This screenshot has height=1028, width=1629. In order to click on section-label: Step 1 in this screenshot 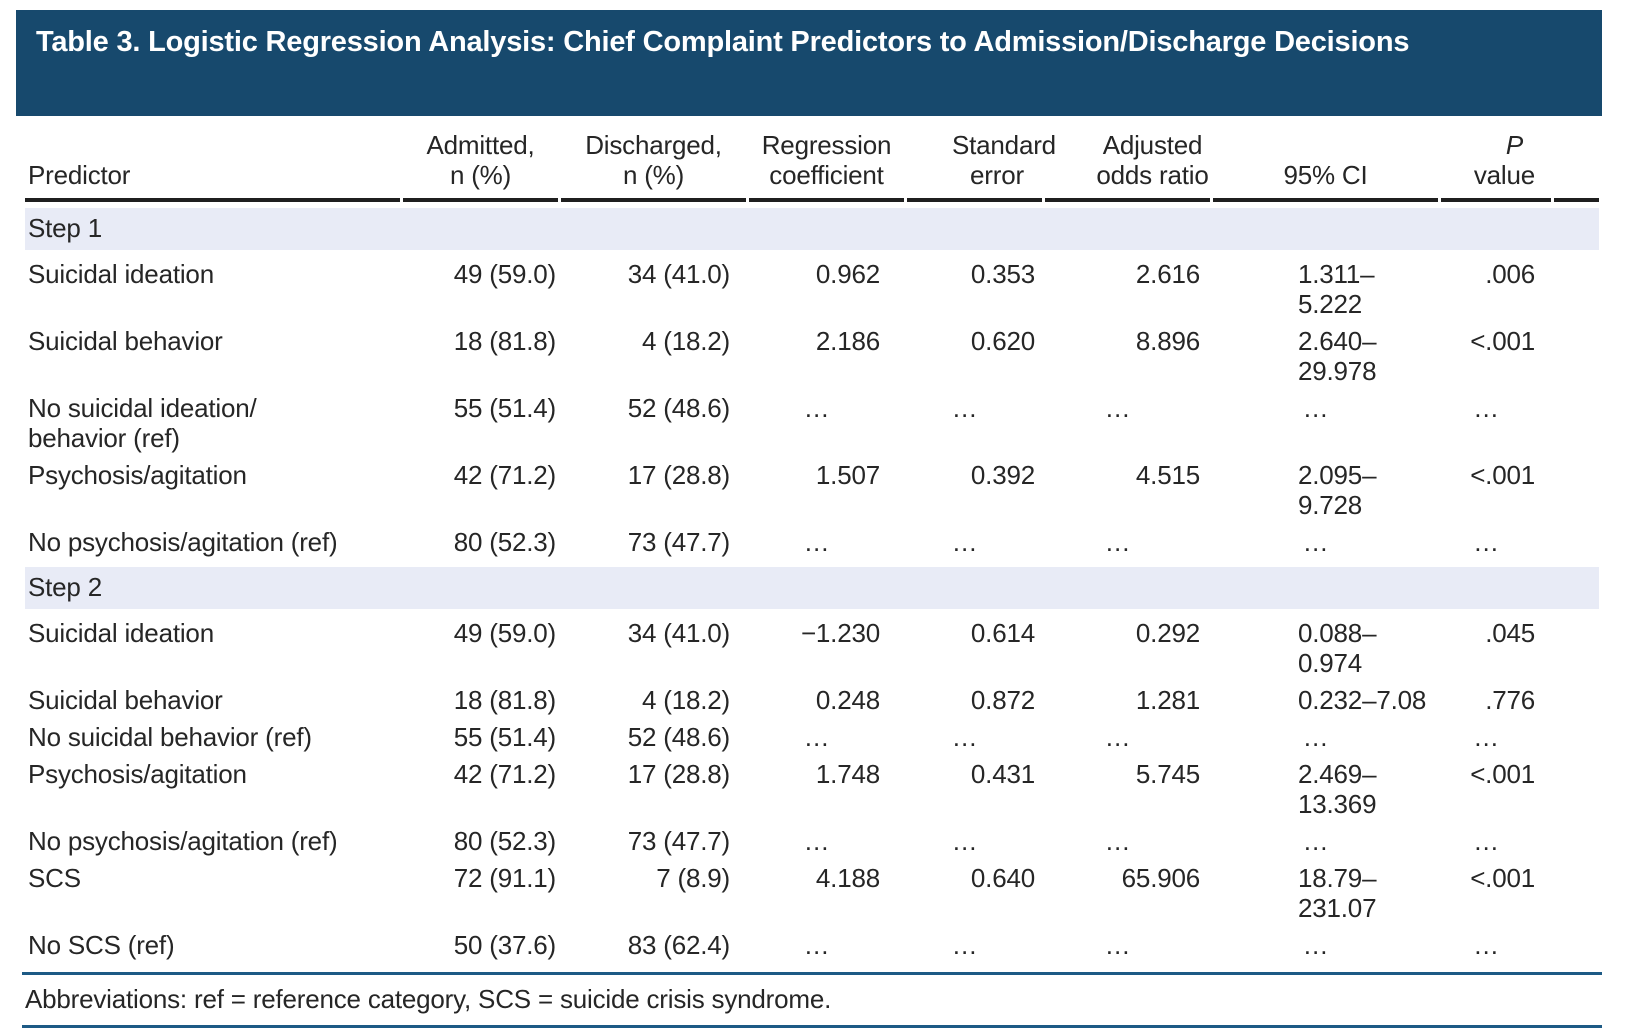, I will do `click(812, 229)`.